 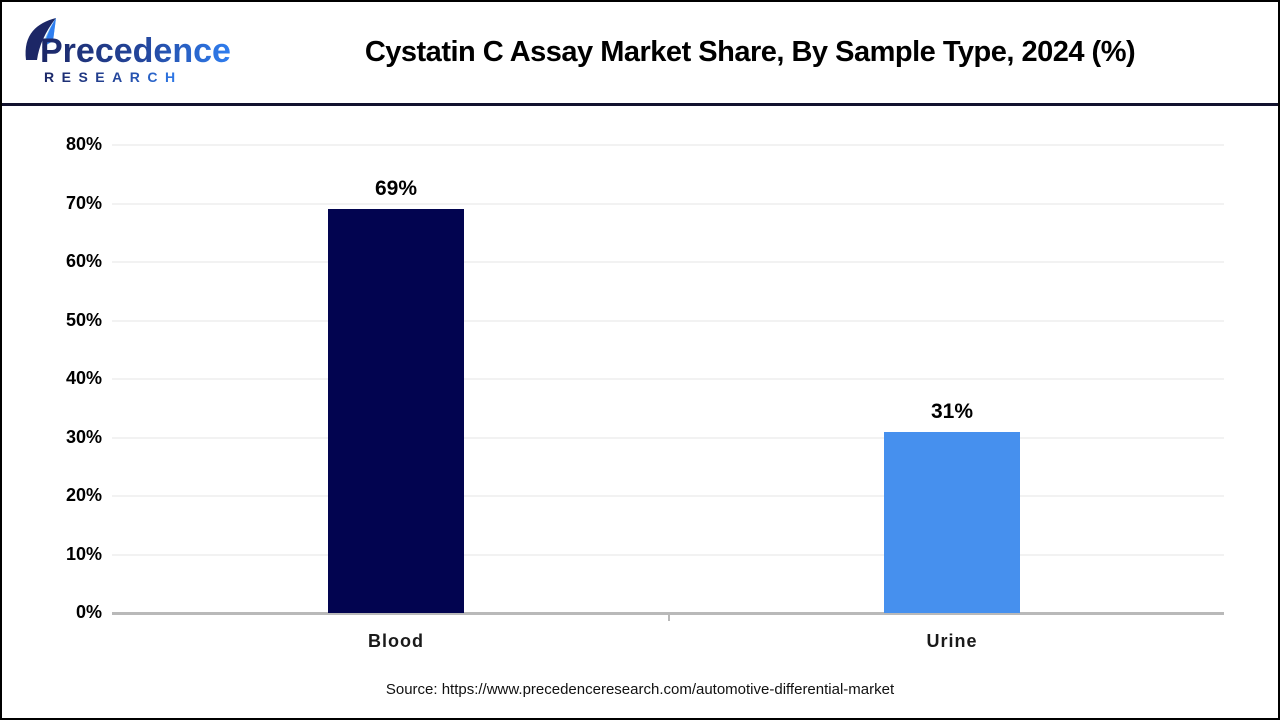 I want to click on bar-value-label-urine: 31%, so click(x=952, y=411).